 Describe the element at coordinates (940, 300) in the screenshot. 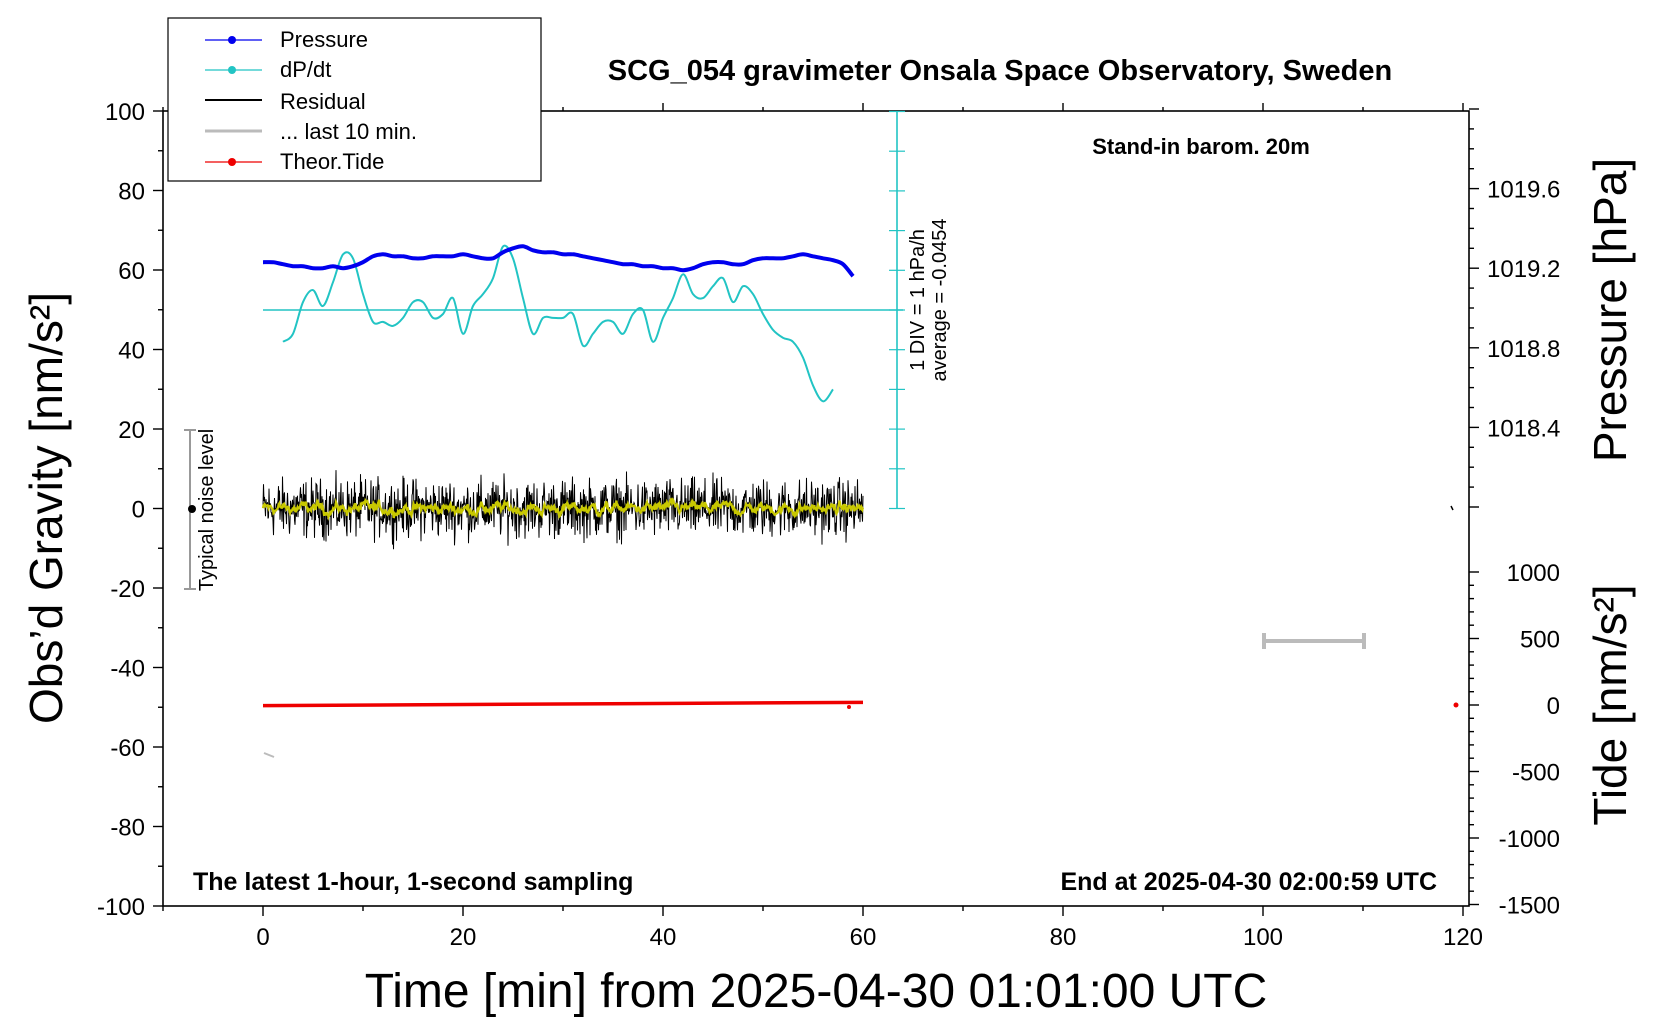

I see `average-label: average = -0.0454` at that location.